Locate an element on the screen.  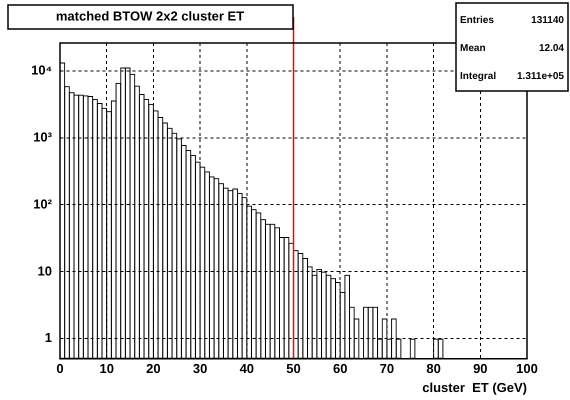
x-tick-label: 100 is located at coordinates (527, 368).